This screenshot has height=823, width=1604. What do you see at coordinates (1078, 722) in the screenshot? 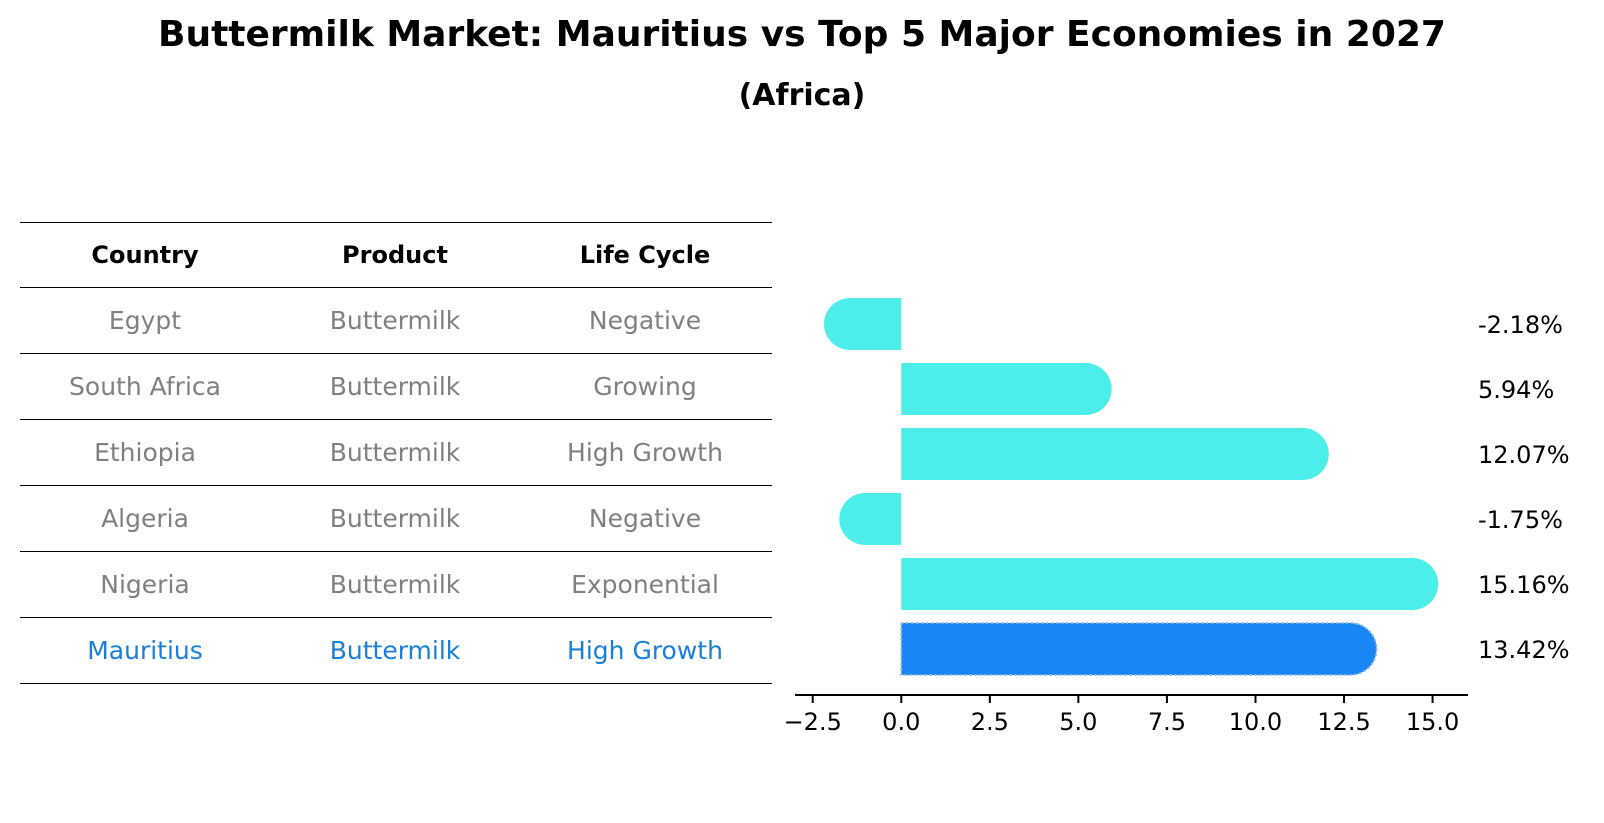
I see `x-tick-label: 5.0` at bounding box center [1078, 722].